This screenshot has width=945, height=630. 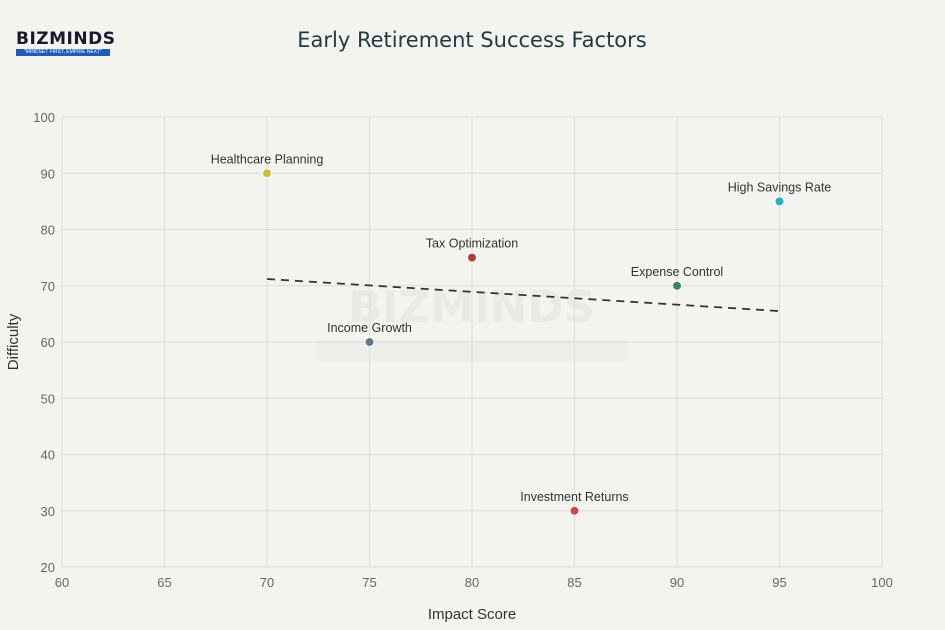 What do you see at coordinates (677, 272) in the screenshot?
I see `point-label: Expense Control` at bounding box center [677, 272].